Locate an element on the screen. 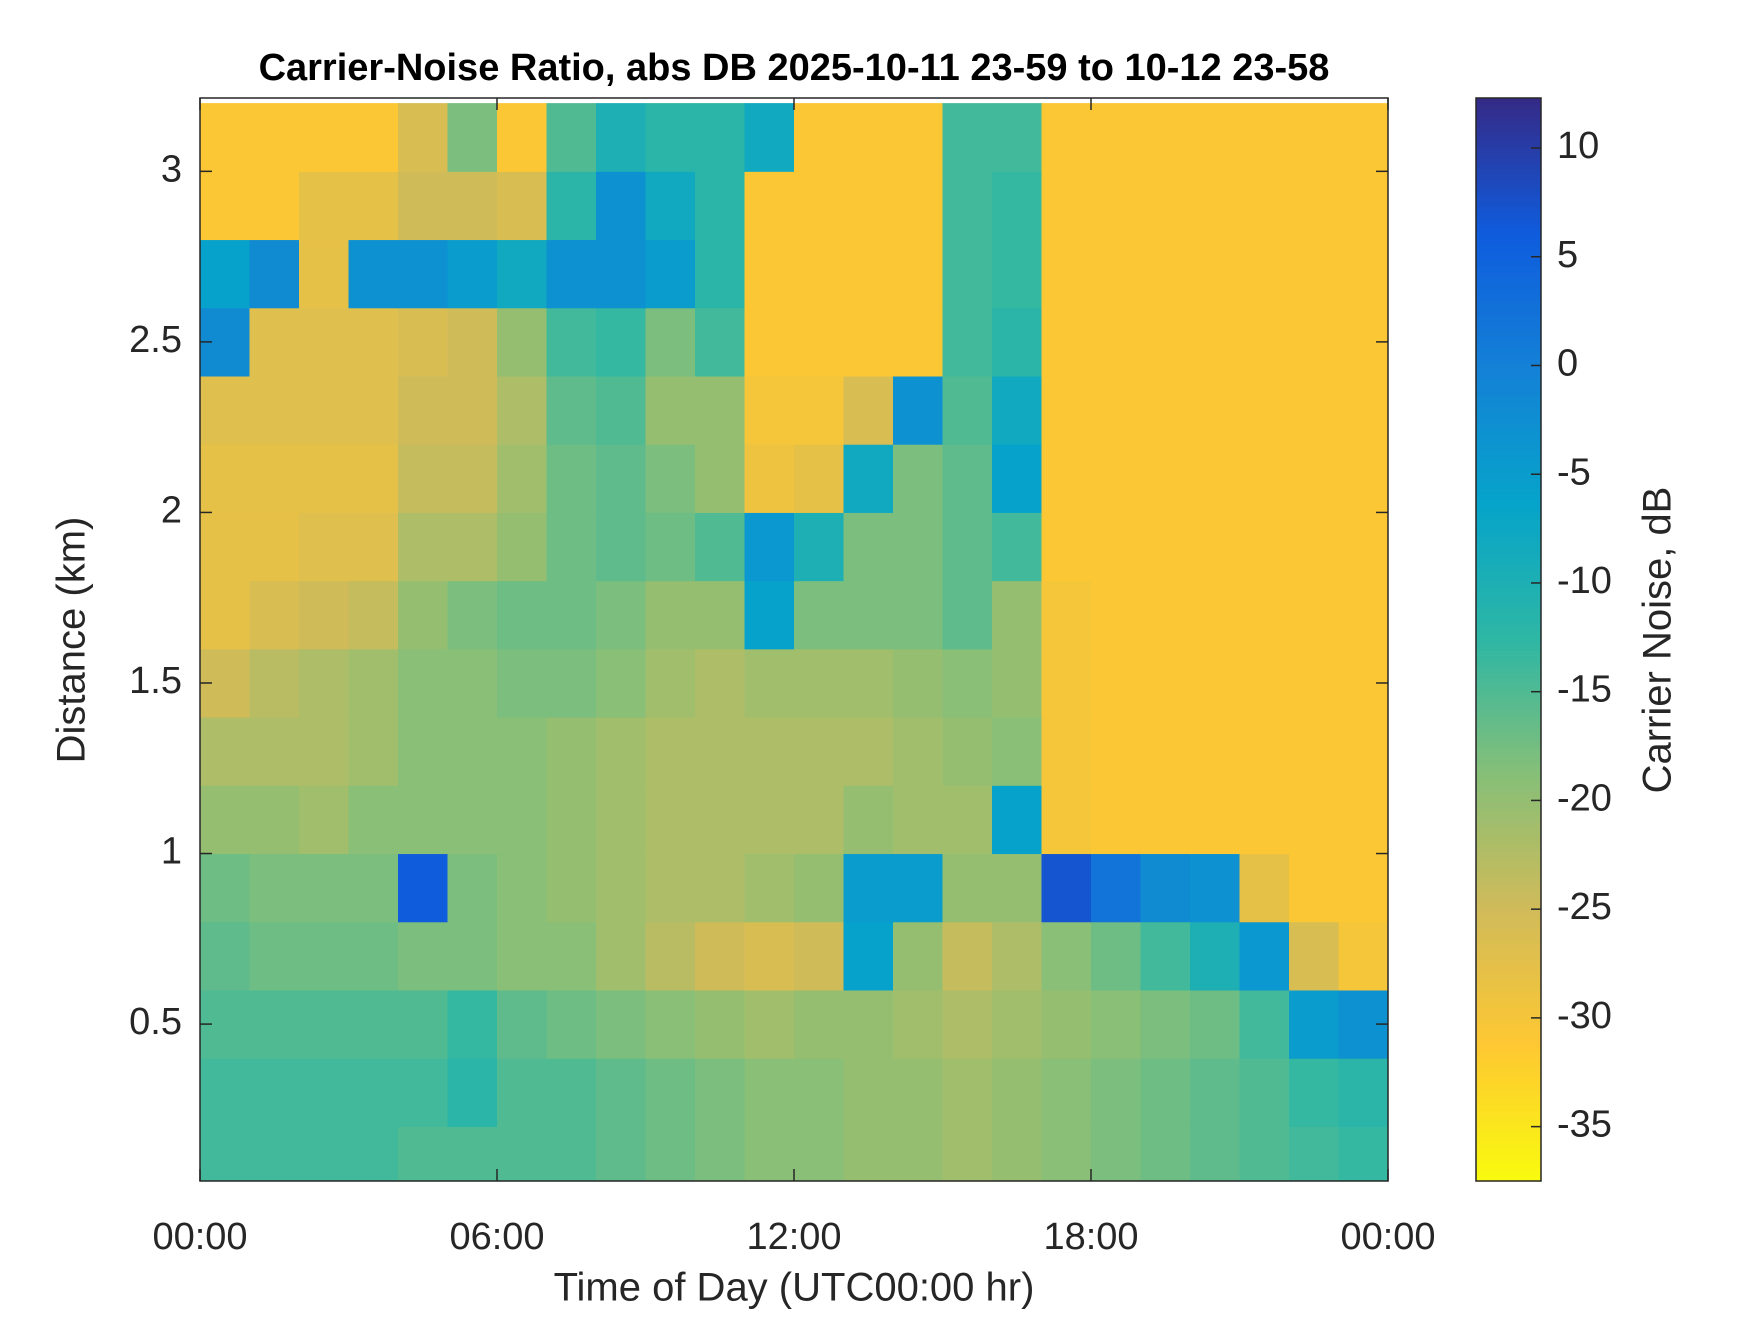 The image size is (1750, 1318). colorbar-frame is located at coordinates (1508, 639).